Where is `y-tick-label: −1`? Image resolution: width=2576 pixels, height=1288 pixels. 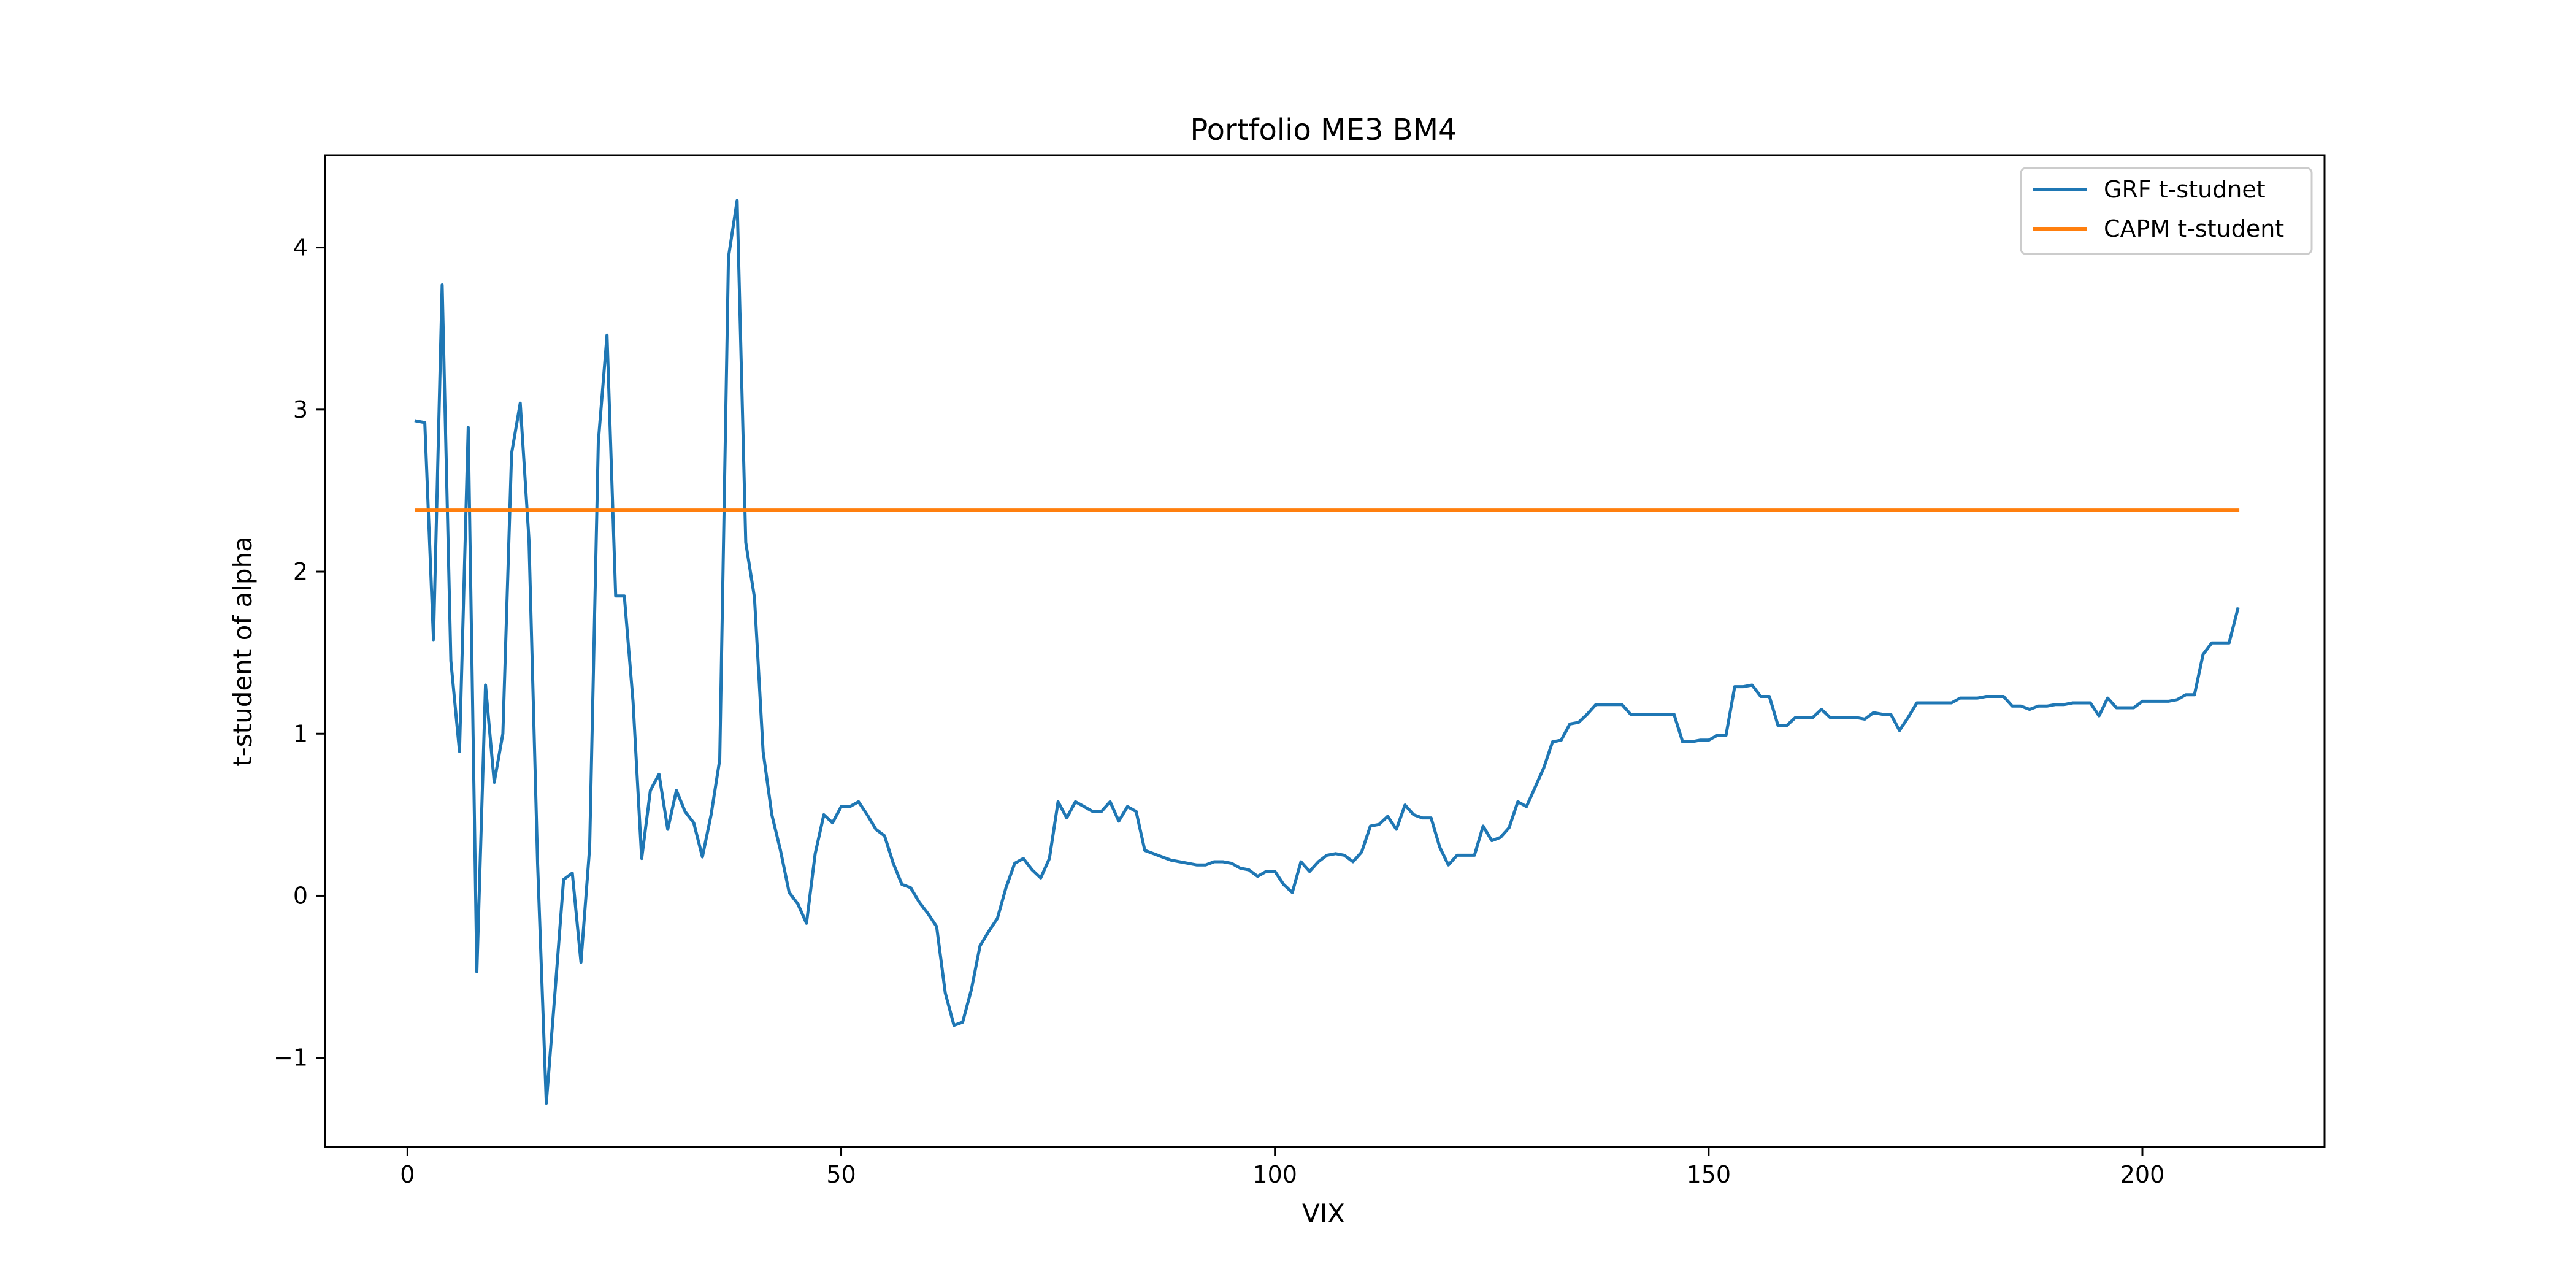
y-tick-label: −1 is located at coordinates (291, 1058).